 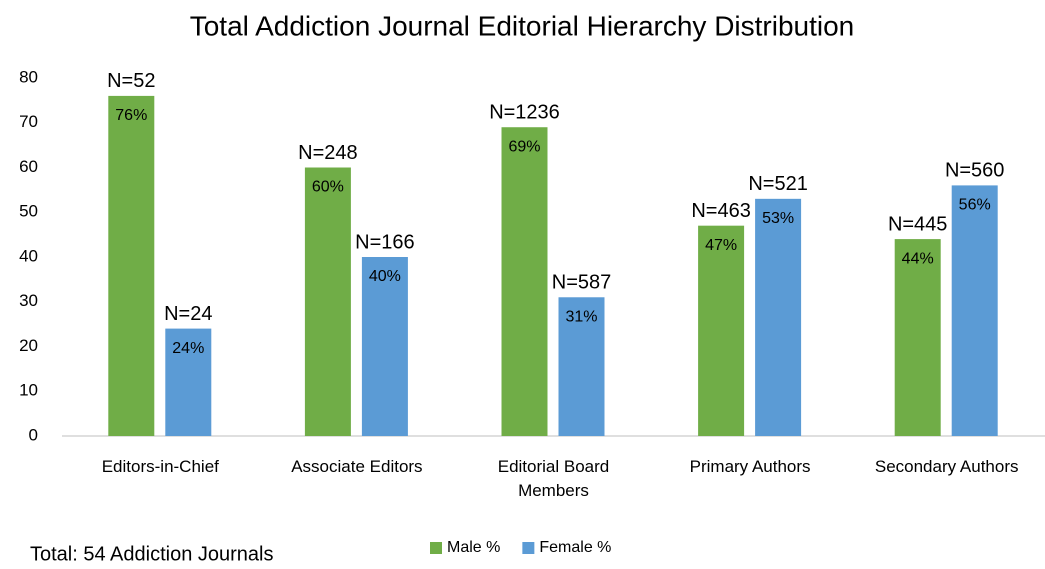 What do you see at coordinates (524, 146) in the screenshot?
I see `data-label: 69%` at bounding box center [524, 146].